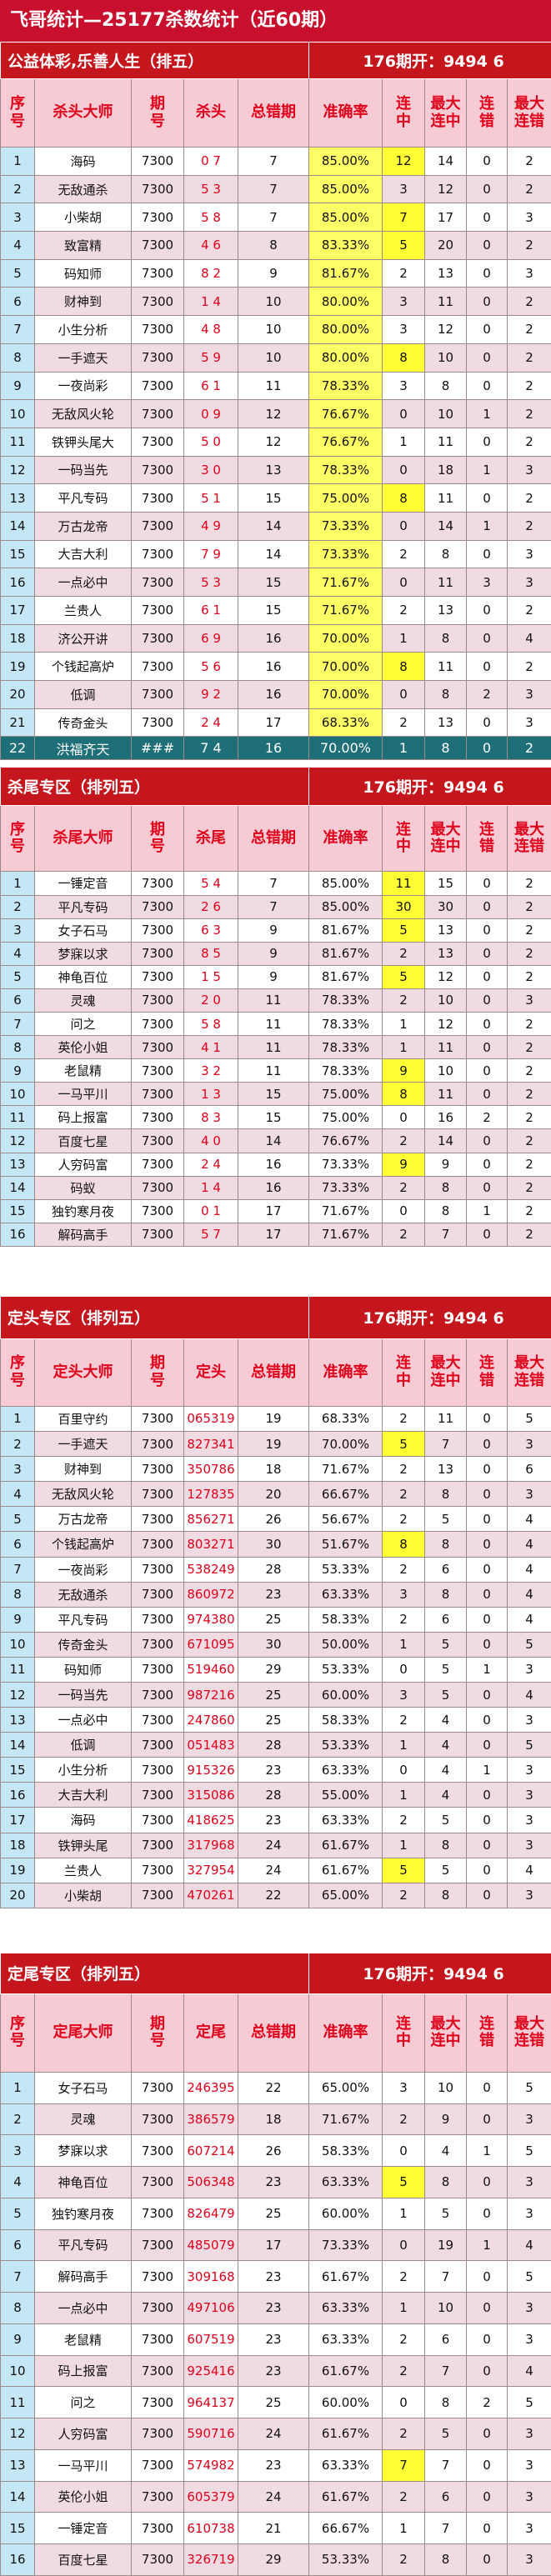 The width and height of the screenshot is (551, 2576). What do you see at coordinates (83, 113) in the screenshot?
I see `column-header-text: 杀头大师` at bounding box center [83, 113].